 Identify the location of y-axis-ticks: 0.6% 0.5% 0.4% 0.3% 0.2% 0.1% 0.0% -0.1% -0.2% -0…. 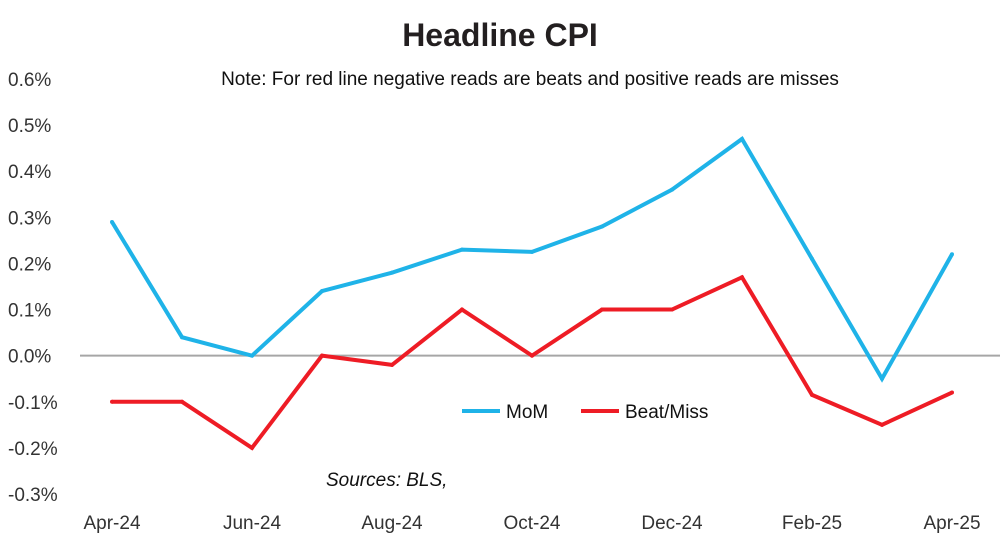
(33, 288).